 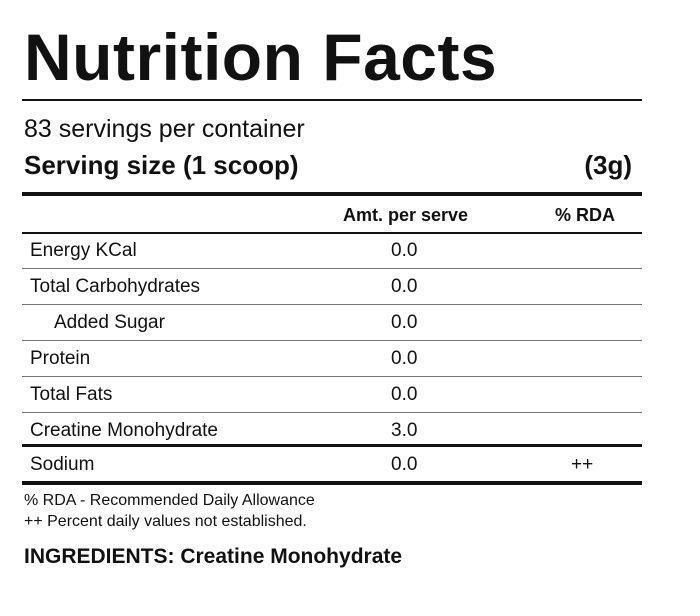 I want to click on label-title: Nutrition Facts, so click(x=261, y=57).